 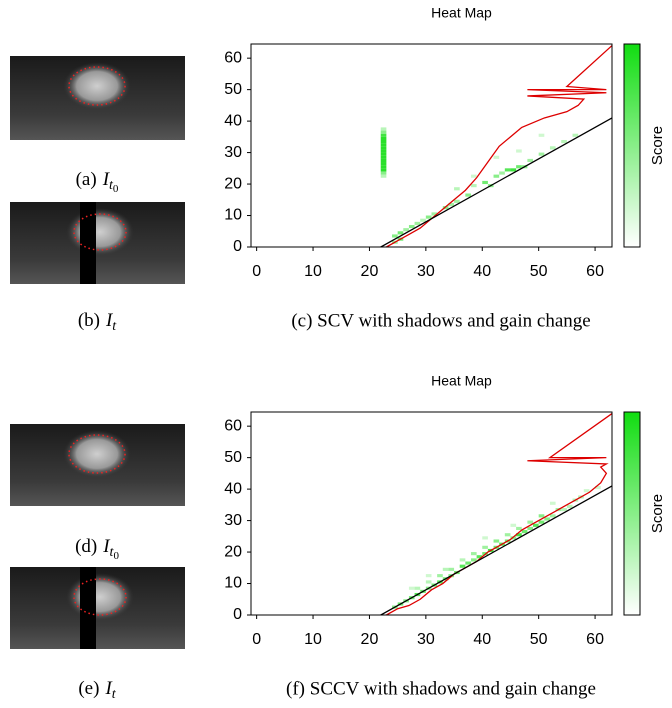 I want to click on caption-label: (d), so click(x=86, y=546).